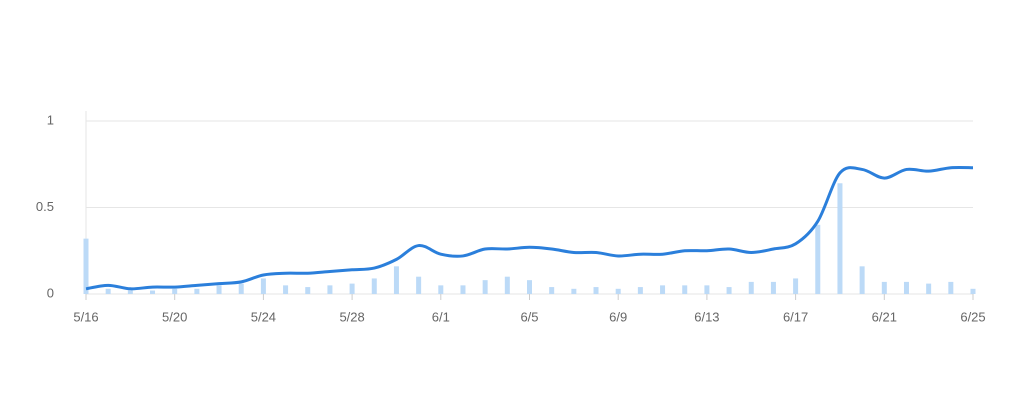 This screenshot has width=1024, height=413. What do you see at coordinates (972, 316) in the screenshot?
I see `x-tick-label: 6/25` at bounding box center [972, 316].